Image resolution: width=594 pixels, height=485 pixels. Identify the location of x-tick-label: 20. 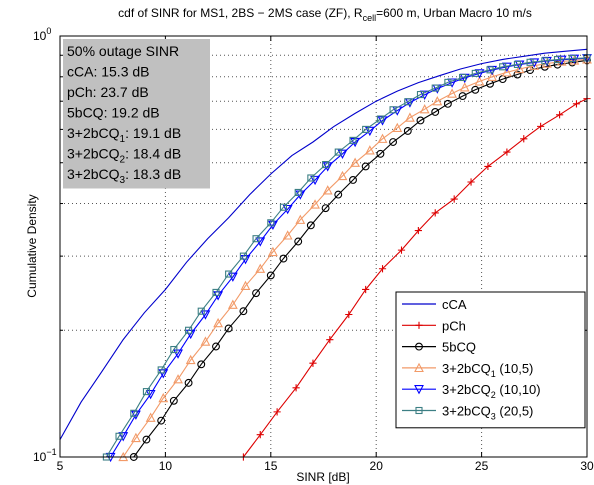
(377, 466).